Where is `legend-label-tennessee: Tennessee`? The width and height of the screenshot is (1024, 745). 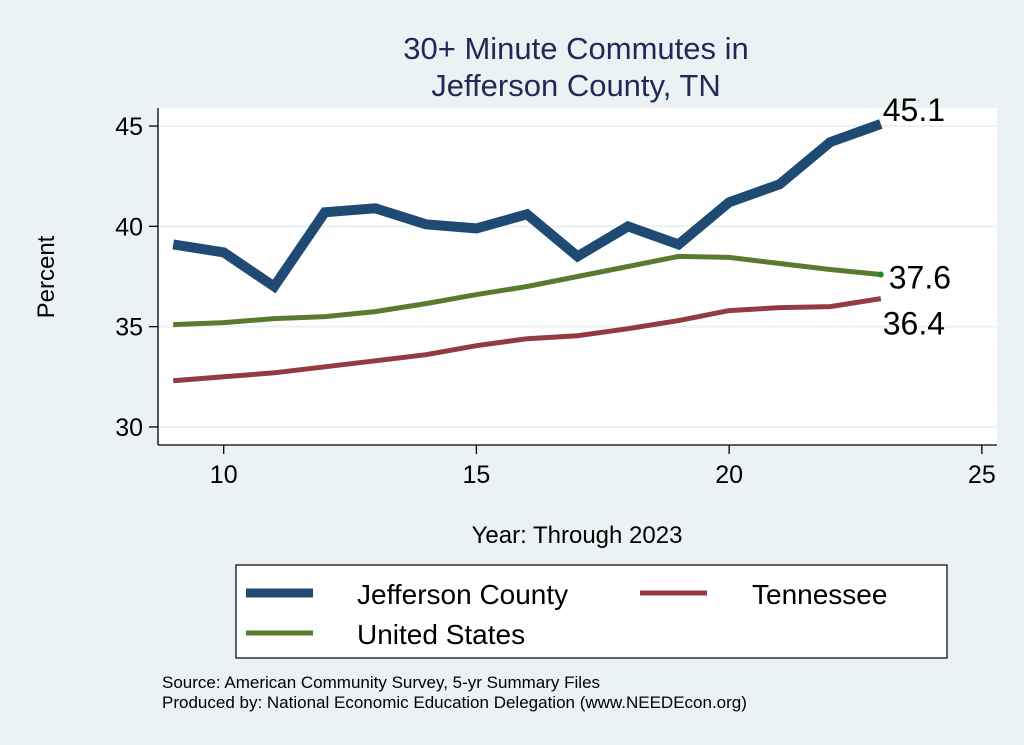
legend-label-tennessee: Tennessee is located at coordinates (819, 594).